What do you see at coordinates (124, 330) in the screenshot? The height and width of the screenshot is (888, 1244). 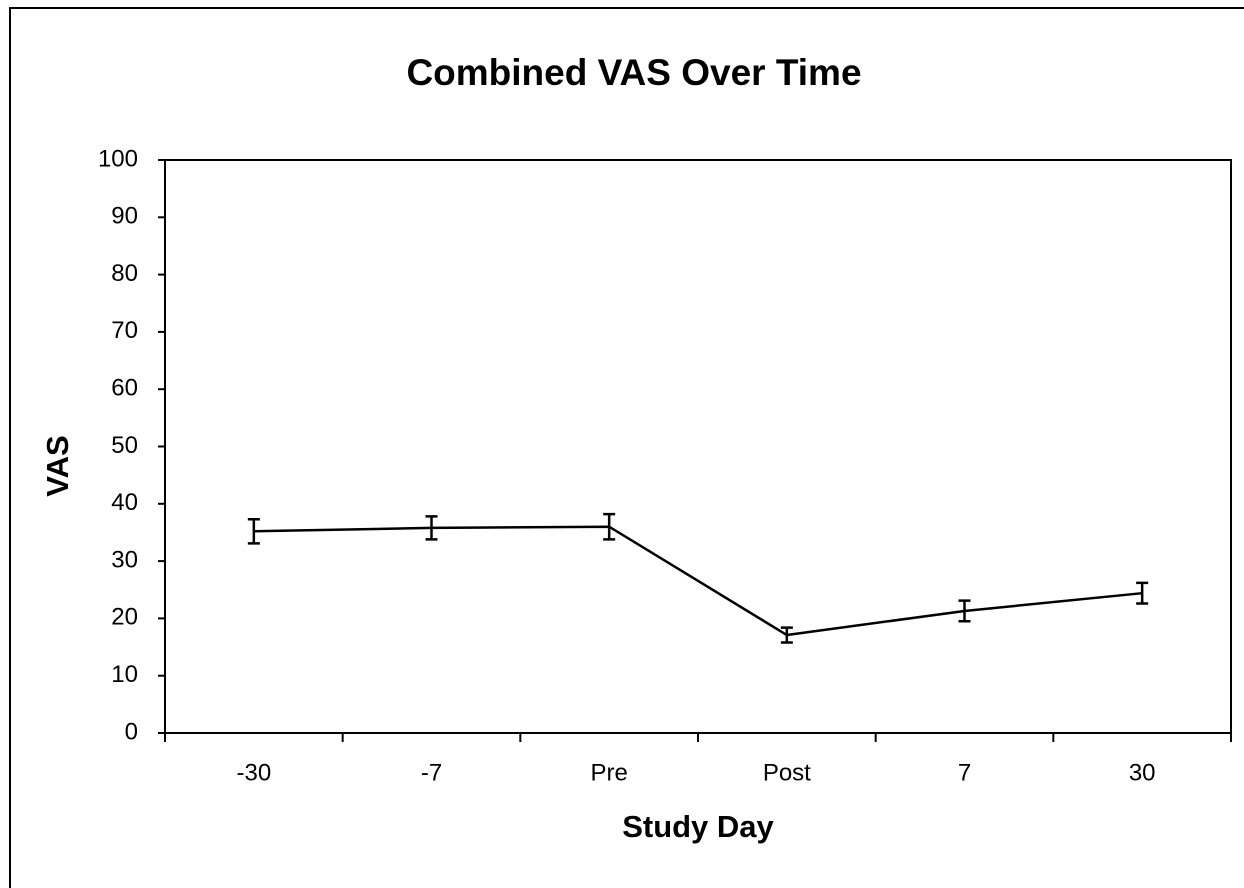 I see `y-tick-label: 70` at bounding box center [124, 330].